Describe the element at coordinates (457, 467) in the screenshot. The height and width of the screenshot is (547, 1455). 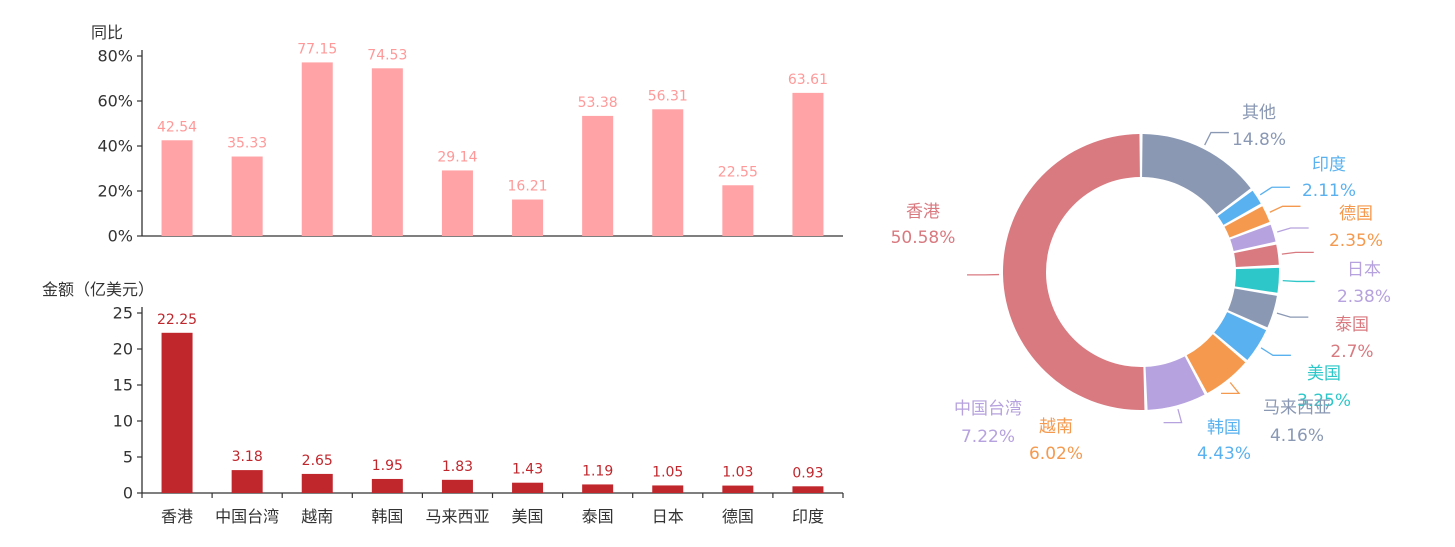
I see `chart2-data-label: 1.83` at that location.